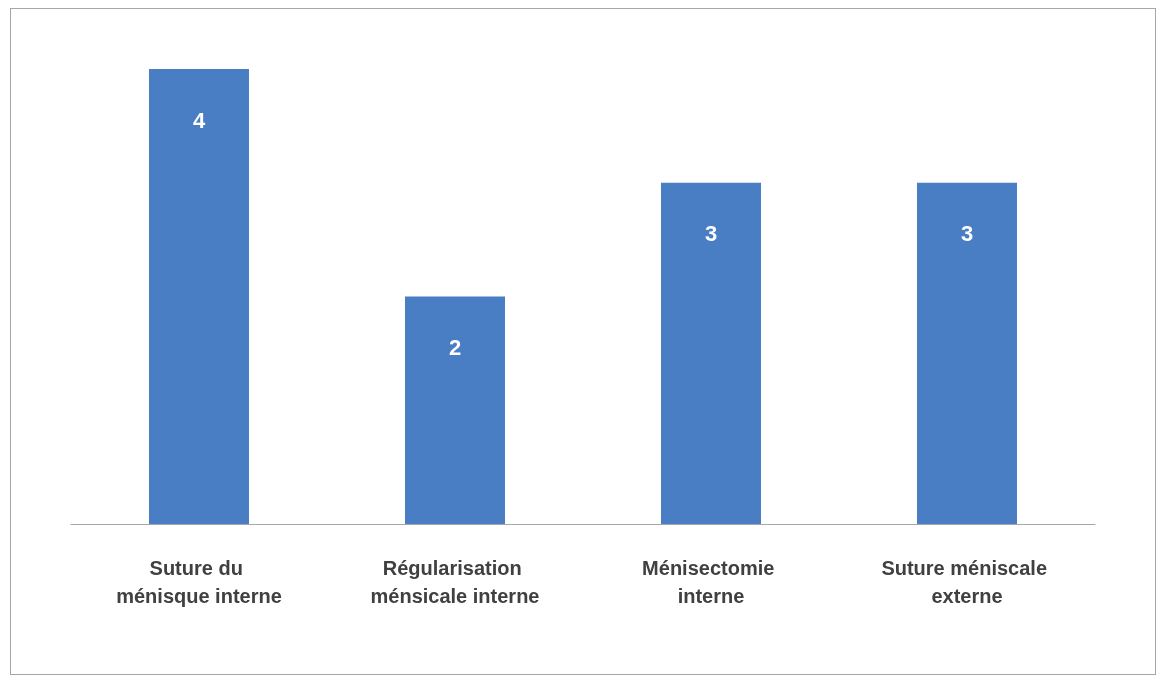 The width and height of the screenshot is (1160, 675). I want to click on x-tick-label: Suture méniscale externe, so click(967, 582).